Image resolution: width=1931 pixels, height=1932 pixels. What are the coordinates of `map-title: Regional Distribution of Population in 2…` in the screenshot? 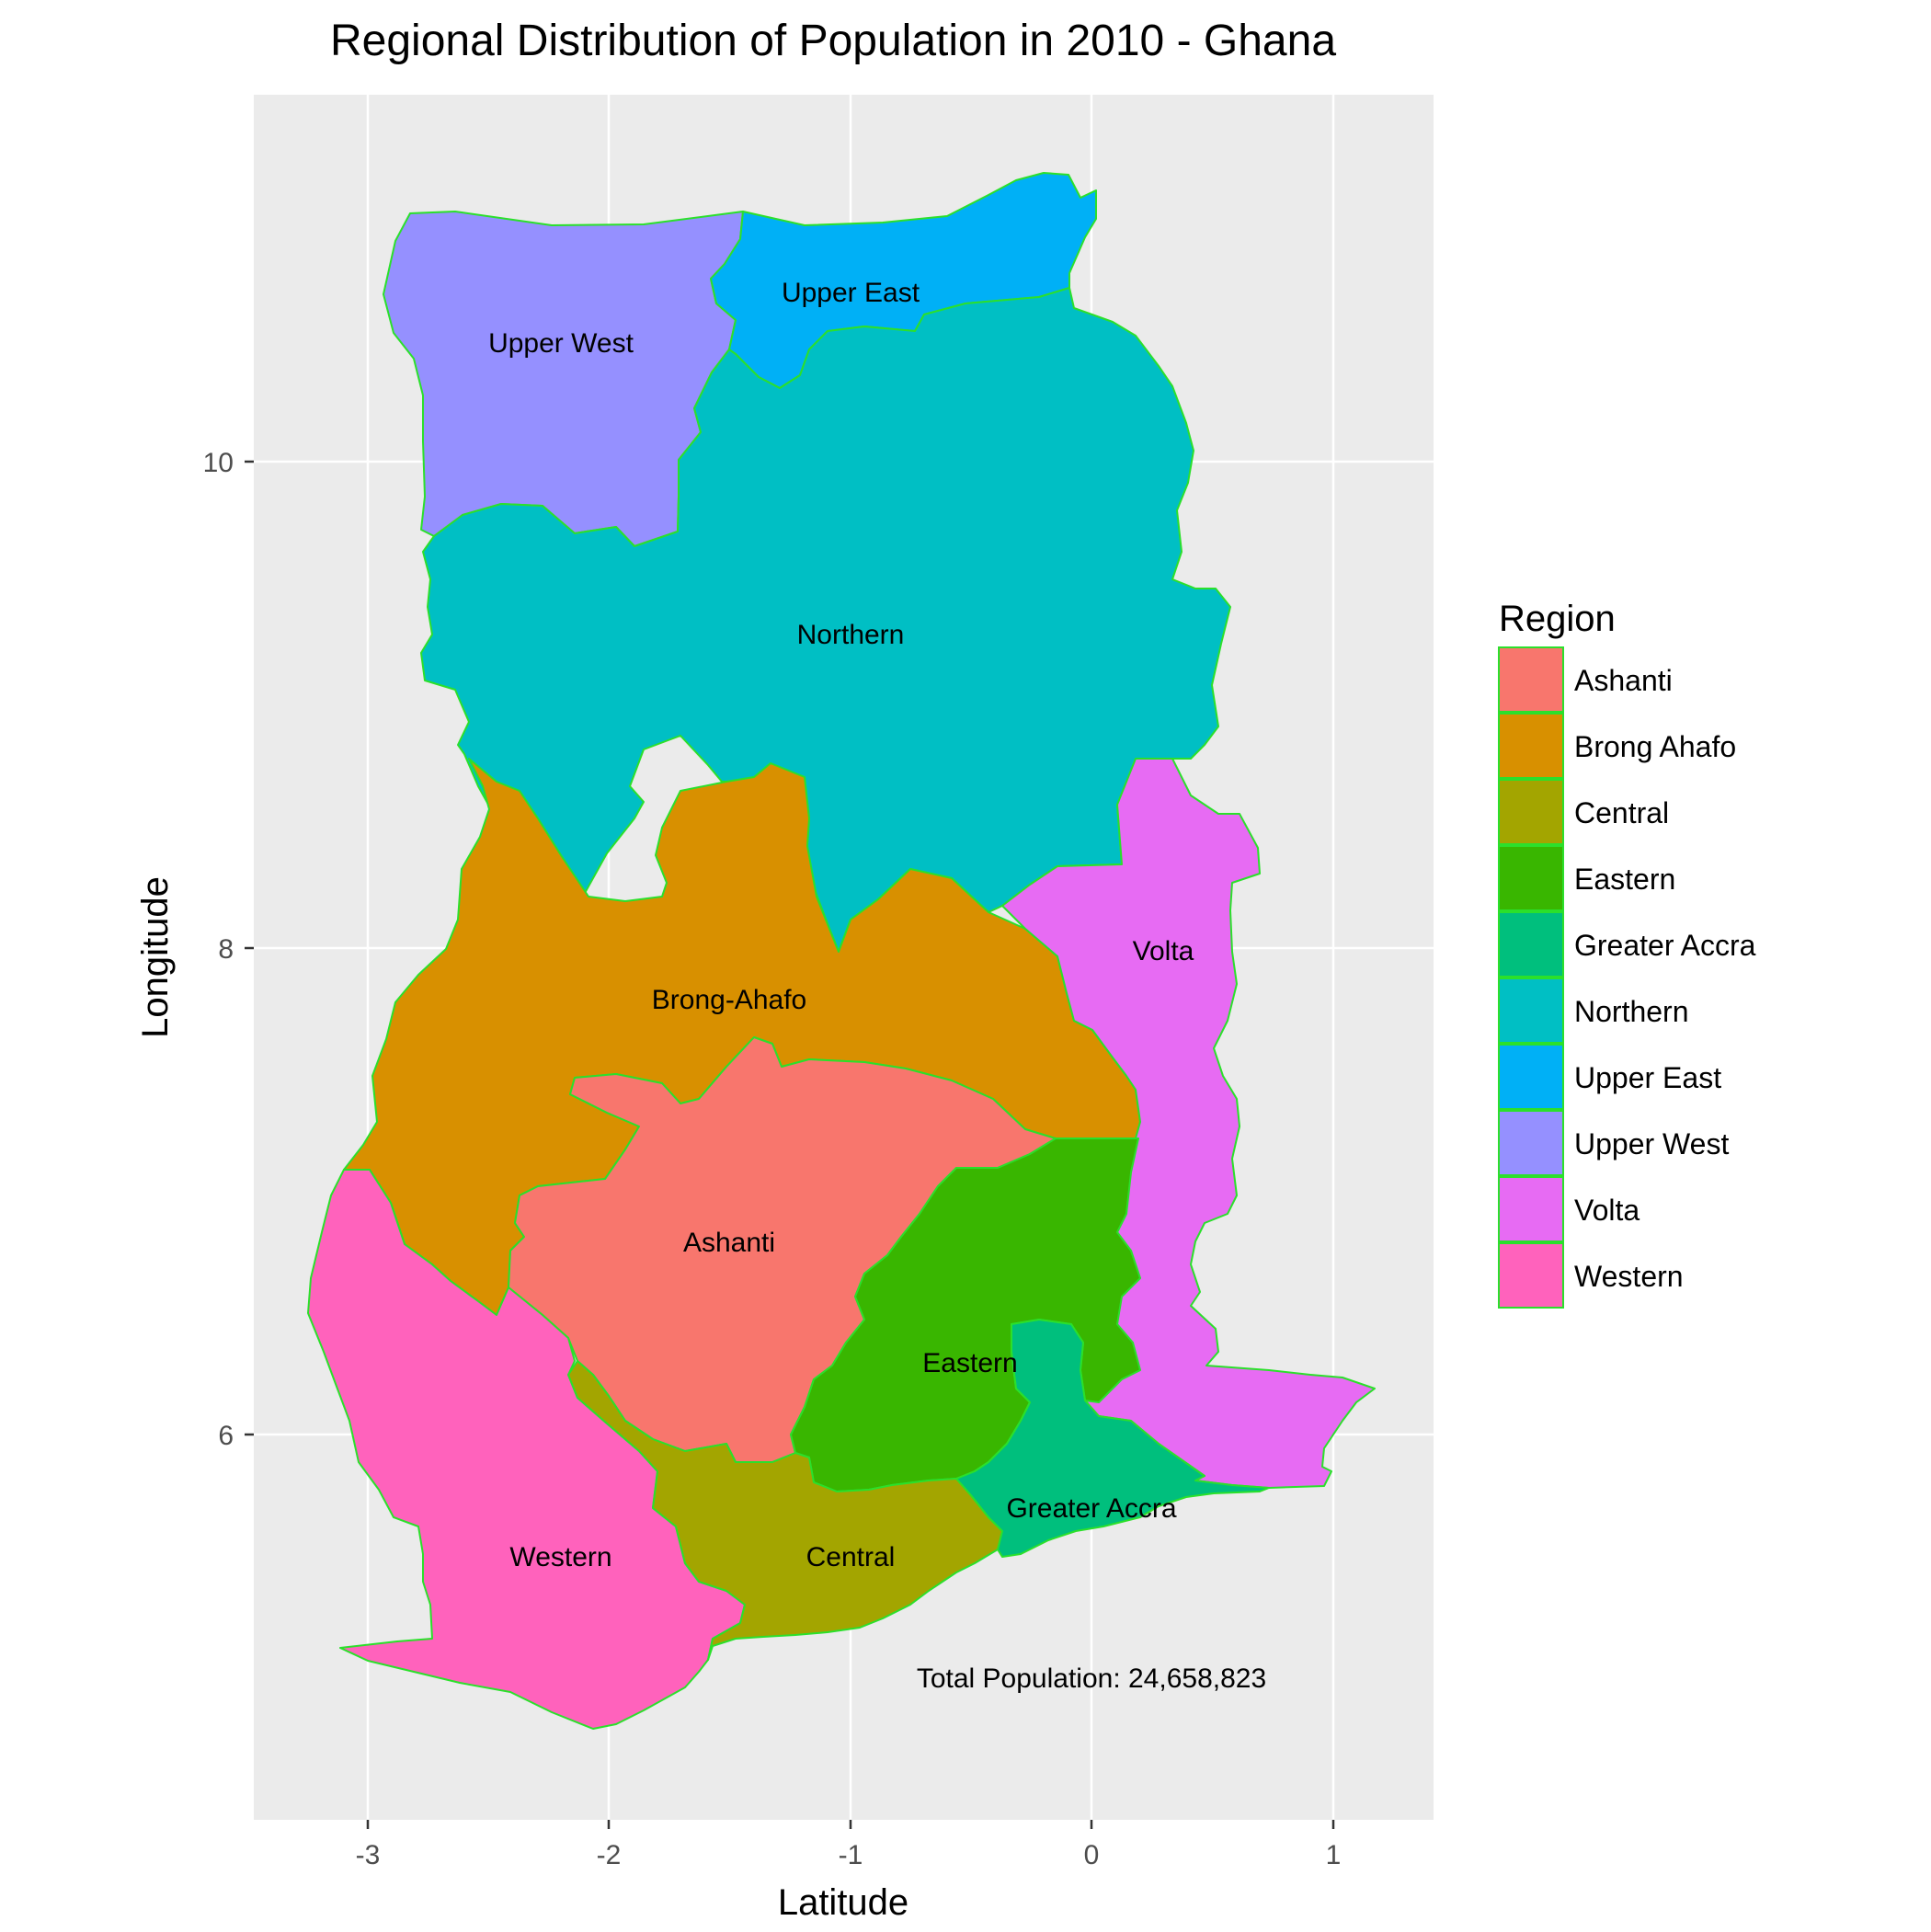 It's located at (833, 41).